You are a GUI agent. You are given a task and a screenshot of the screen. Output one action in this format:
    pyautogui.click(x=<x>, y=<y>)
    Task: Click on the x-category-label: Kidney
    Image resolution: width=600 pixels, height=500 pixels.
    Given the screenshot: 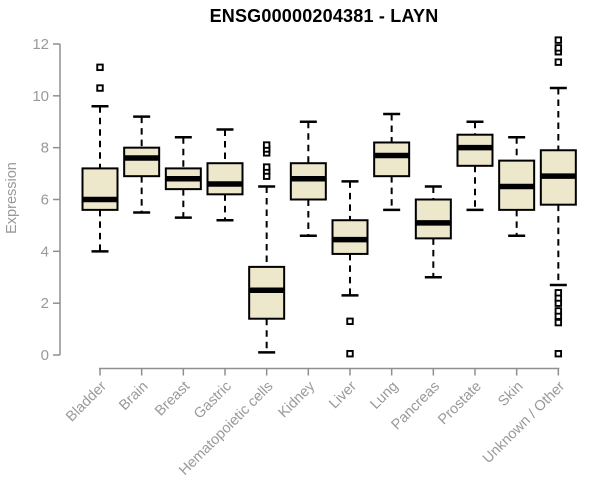 What is the action you would take?
    pyautogui.click(x=296, y=399)
    